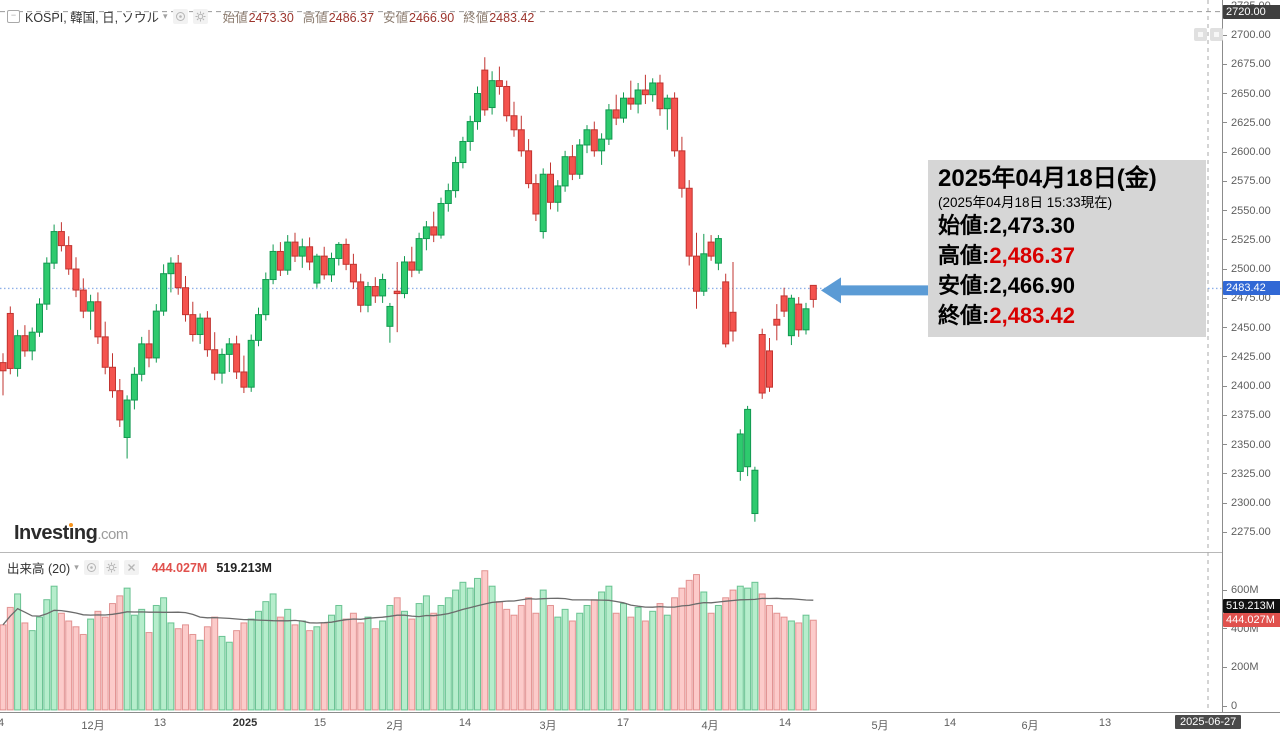 This screenshot has height=734, width=1280. Describe the element at coordinates (39, 569) in the screenshot. I see `volume-indicator-title: 出来高 (20)` at that location.